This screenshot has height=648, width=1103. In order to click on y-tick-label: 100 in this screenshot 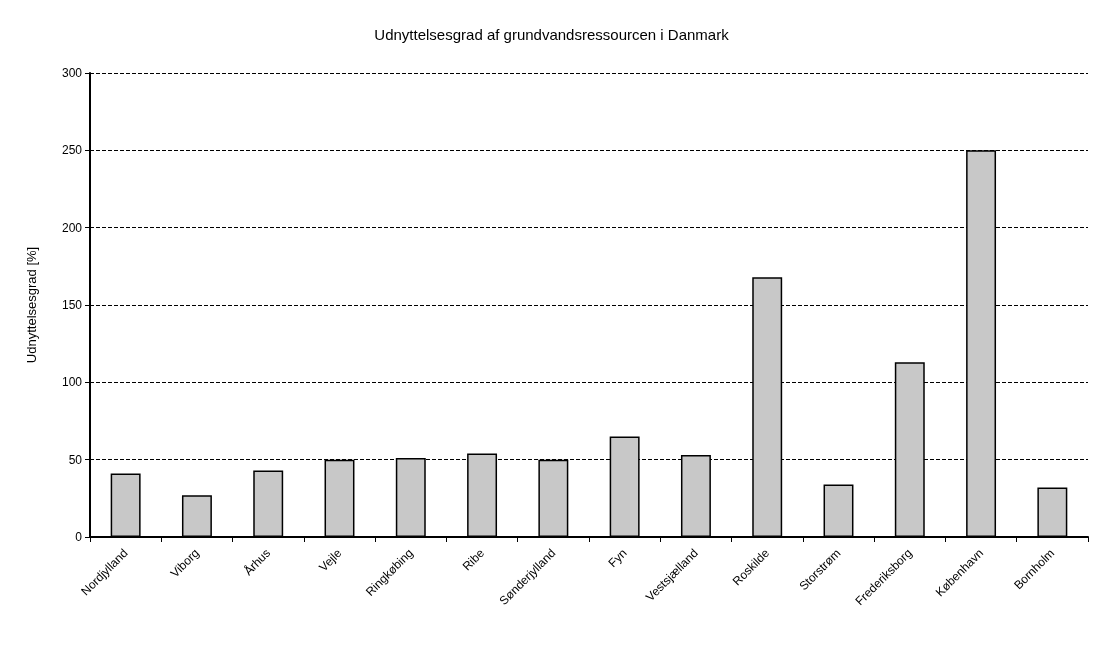, I will do `click(72, 382)`.